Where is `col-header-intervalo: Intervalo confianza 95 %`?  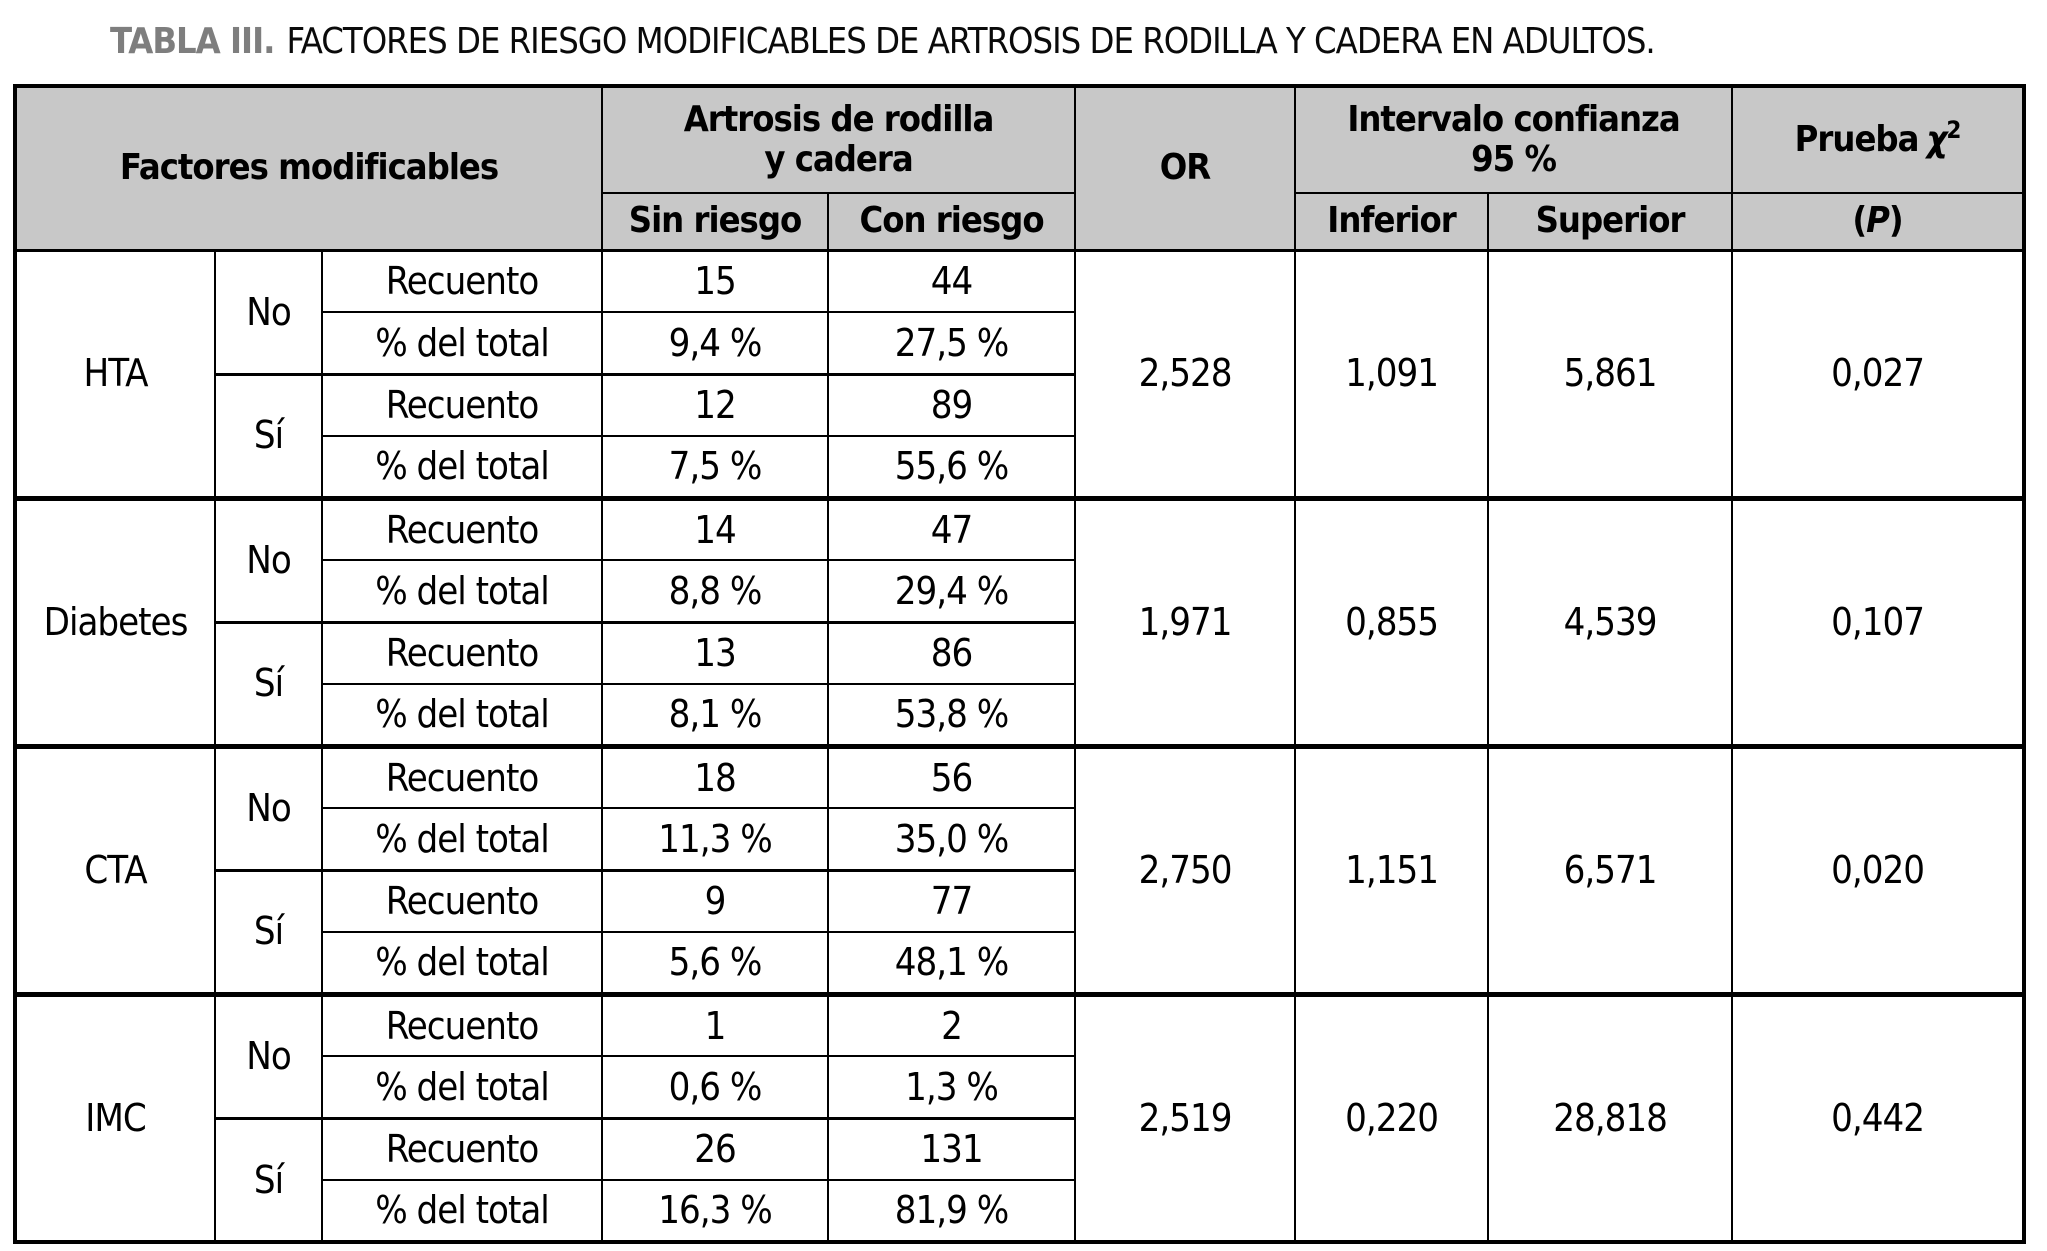 col-header-intervalo: Intervalo confianza 95 % is located at coordinates (1514, 140).